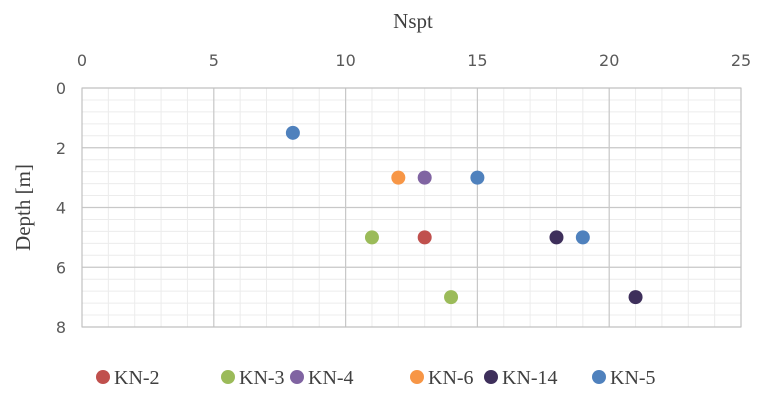  I want to click on x-tick-label: 5, so click(214, 60).